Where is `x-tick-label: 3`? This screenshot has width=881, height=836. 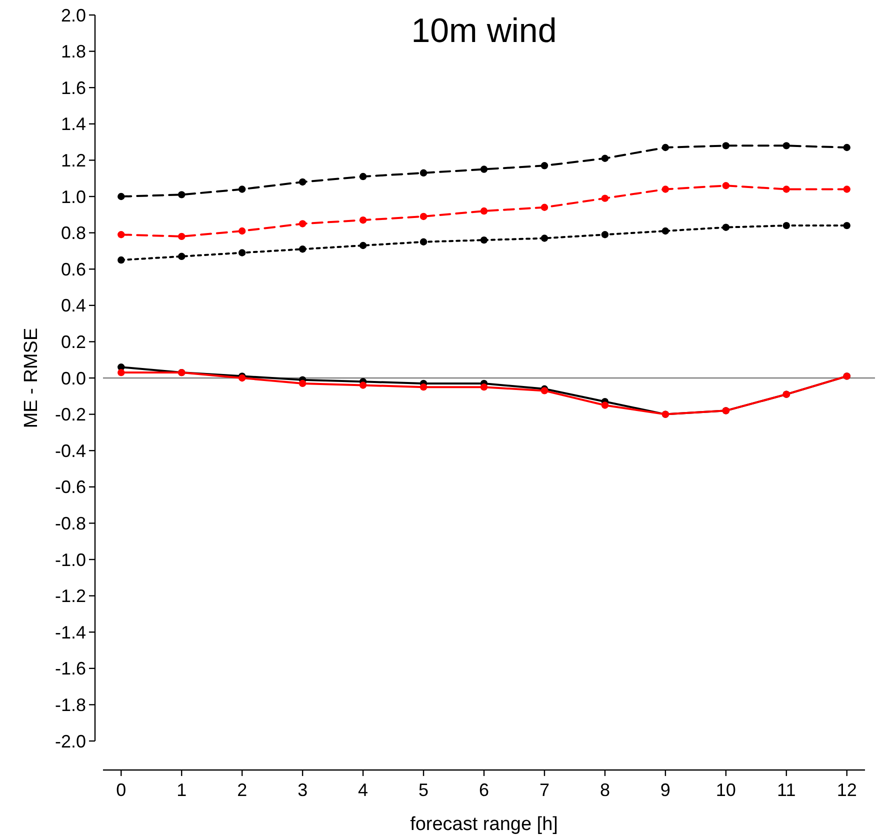
x-tick-label: 3 is located at coordinates (303, 790).